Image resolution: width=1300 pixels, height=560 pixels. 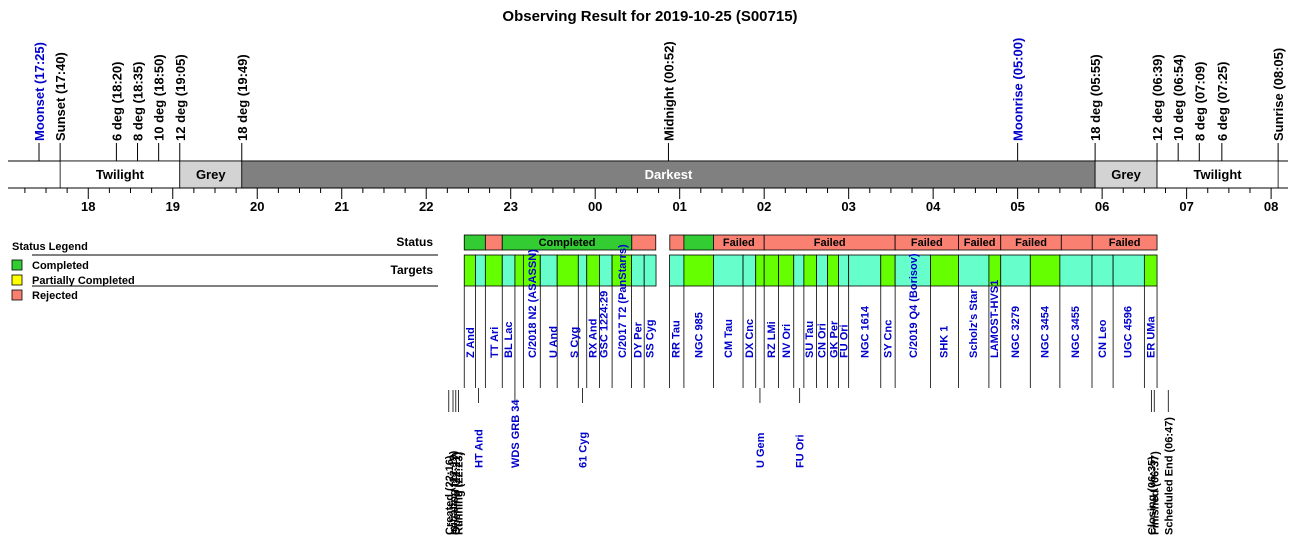 I want to click on target-label: UGC 4596, so click(x=1128, y=332).